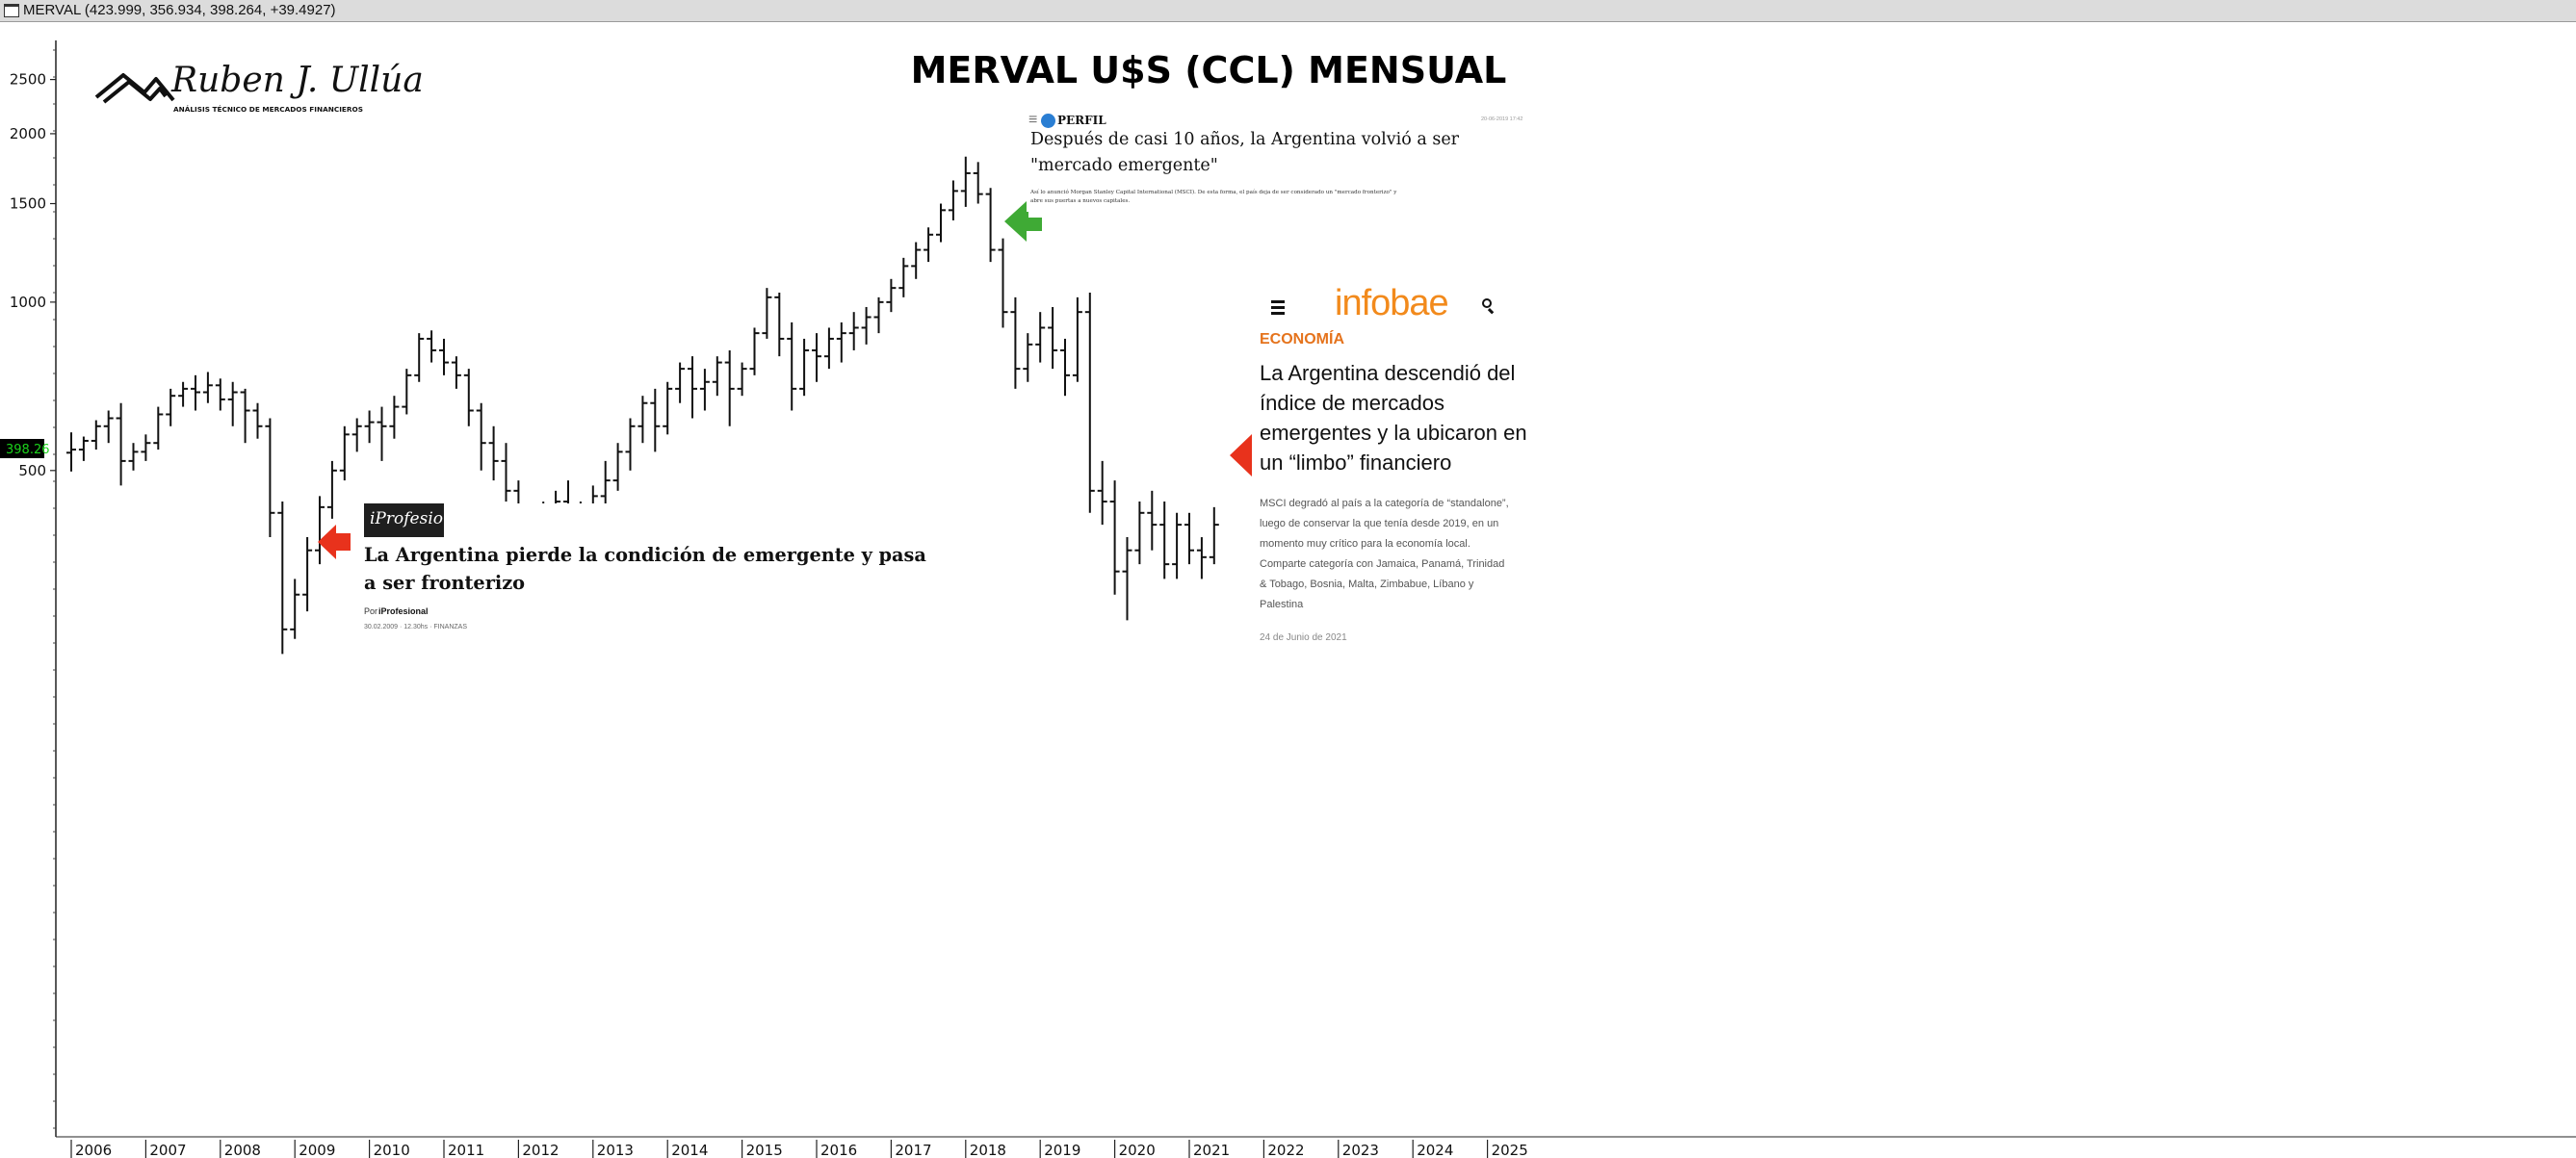 The height and width of the screenshot is (1158, 2576). I want to click on x-tick-label: 2008, so click(242, 1150).